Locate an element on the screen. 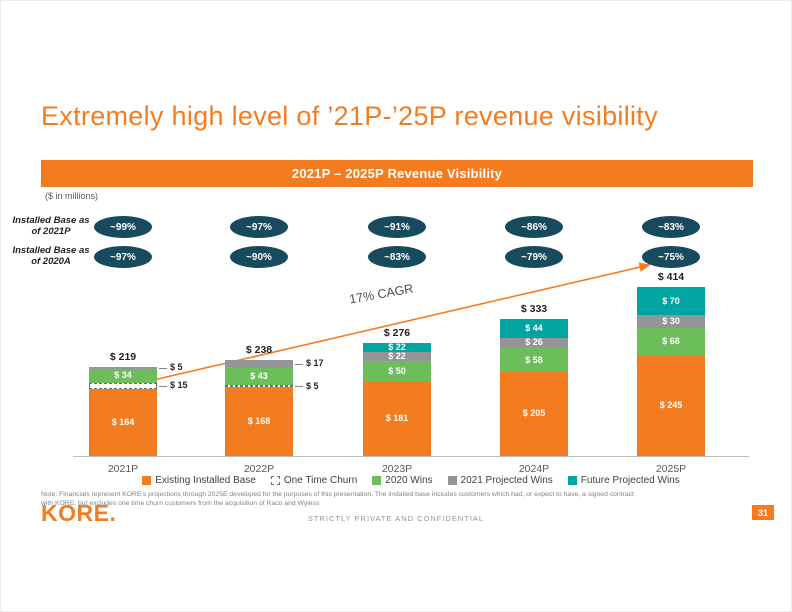 This screenshot has height=612, width=792. visibility-badge: ~91% is located at coordinates (397, 227).